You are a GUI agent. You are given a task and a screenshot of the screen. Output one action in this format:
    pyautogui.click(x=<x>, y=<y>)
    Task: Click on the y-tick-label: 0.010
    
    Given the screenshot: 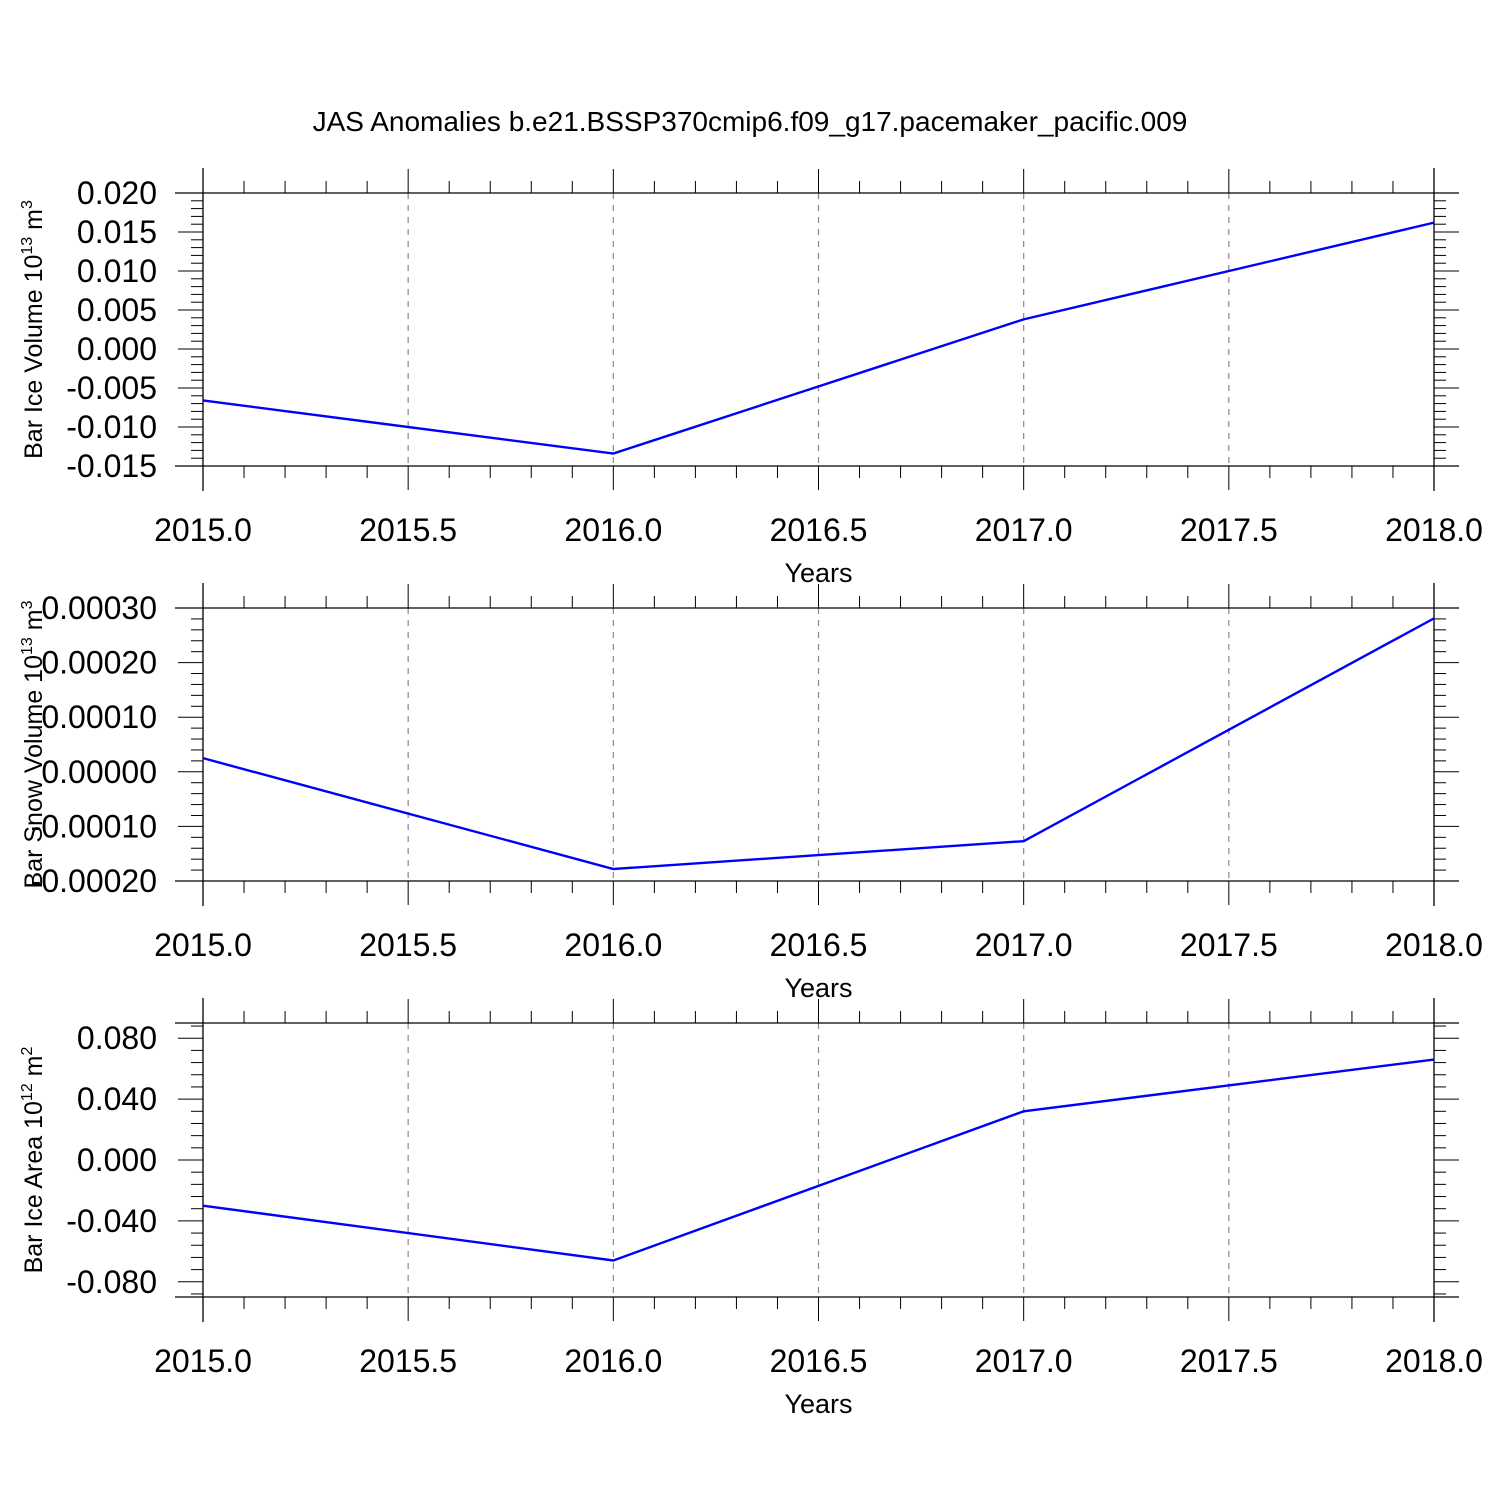 What is the action you would take?
    pyautogui.click(x=117, y=271)
    